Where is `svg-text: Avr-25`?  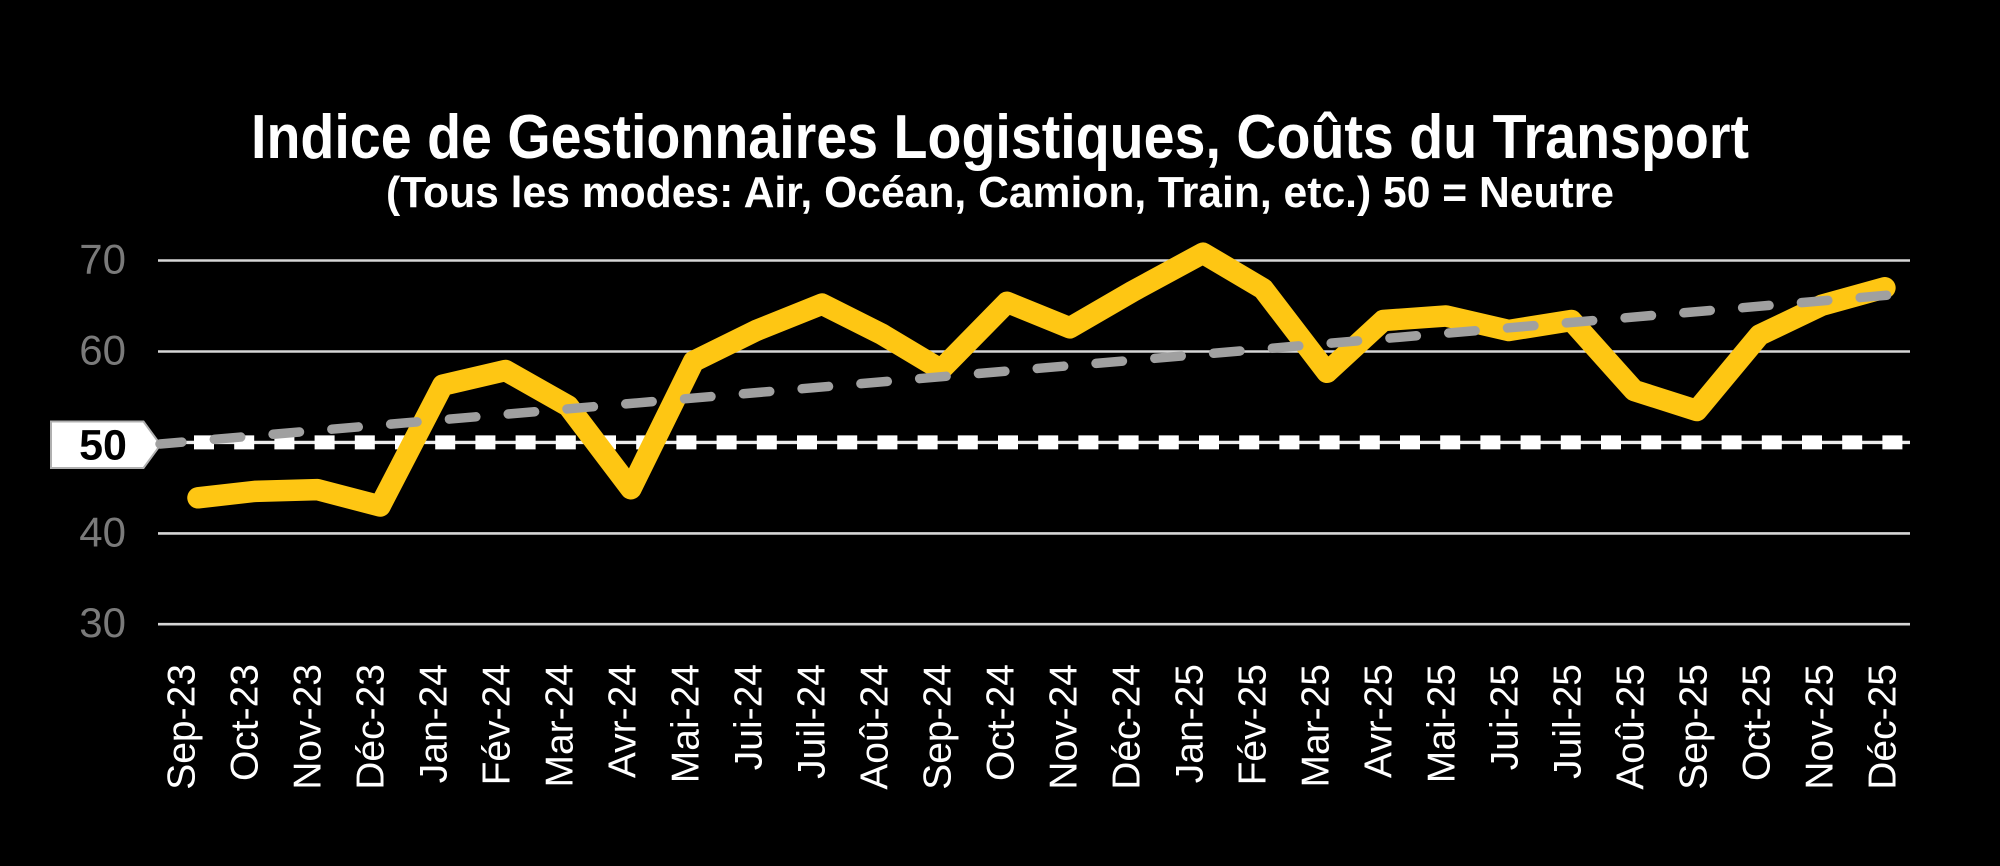
svg-text: Avr-25 is located at coordinates (1379, 721).